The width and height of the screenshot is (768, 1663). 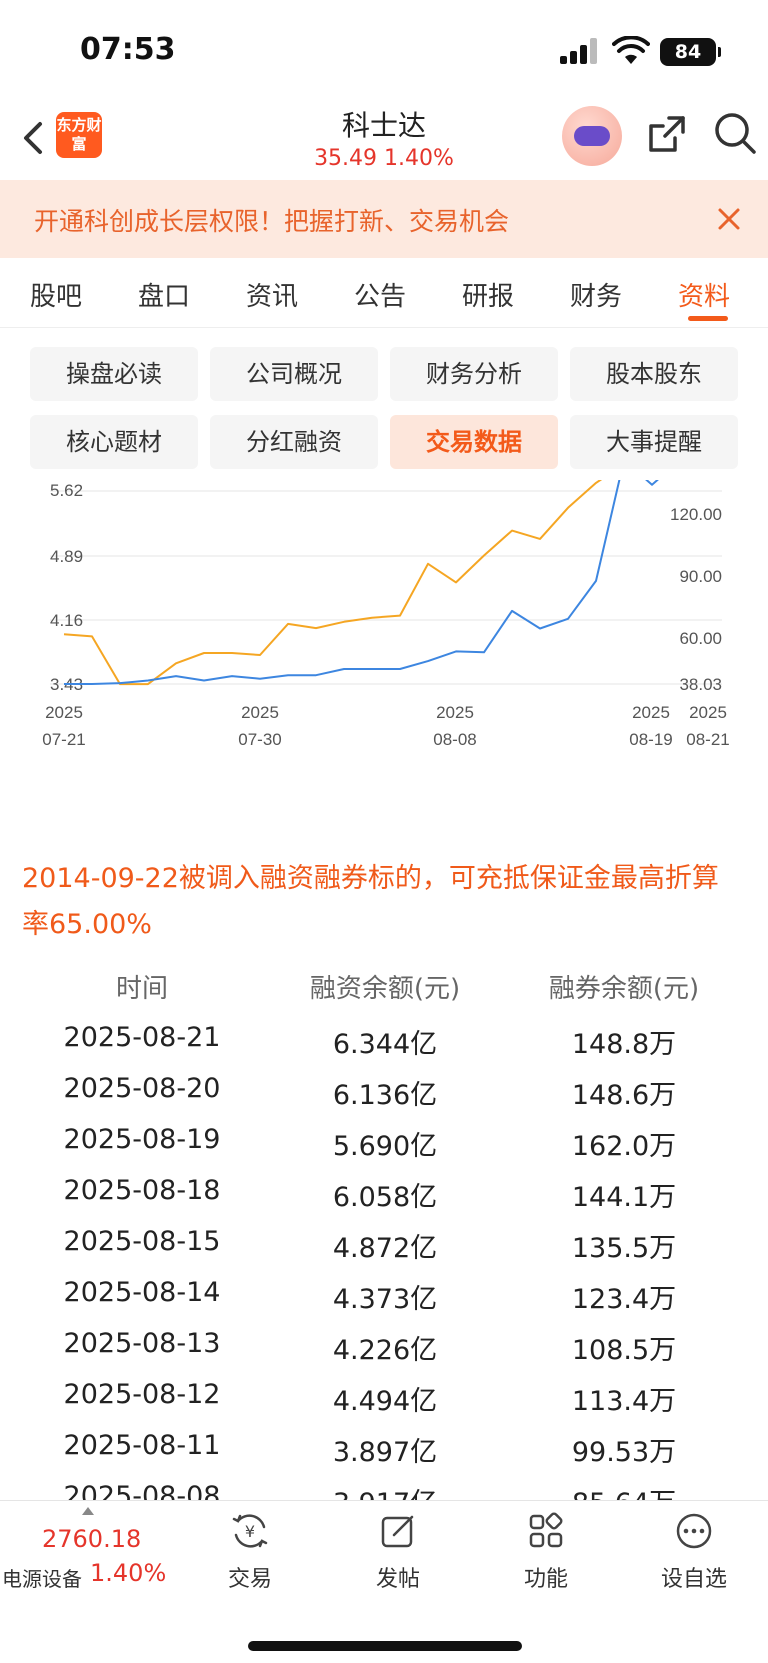 What do you see at coordinates (398, 1552) in the screenshot?
I see `post-button: 发帖` at bounding box center [398, 1552].